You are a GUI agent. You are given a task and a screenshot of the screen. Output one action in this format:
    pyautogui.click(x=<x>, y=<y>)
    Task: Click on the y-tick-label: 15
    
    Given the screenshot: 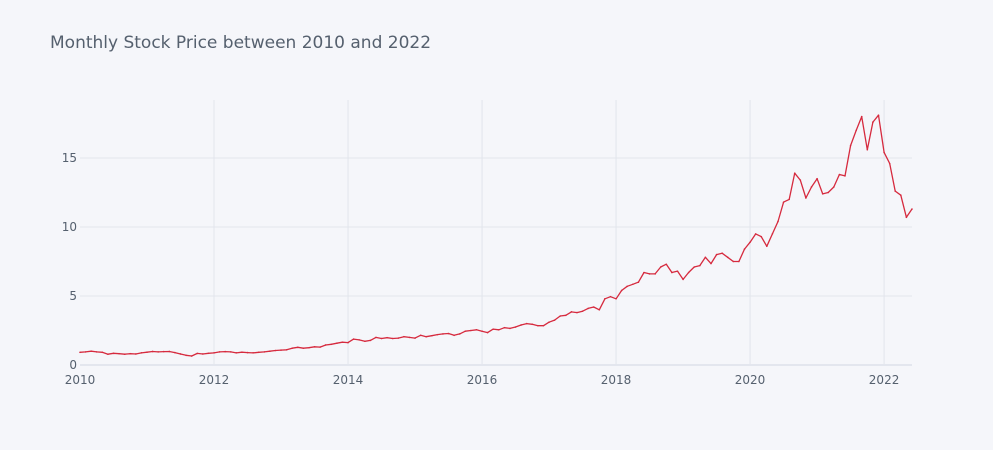 What is the action you would take?
    pyautogui.click(x=69, y=158)
    